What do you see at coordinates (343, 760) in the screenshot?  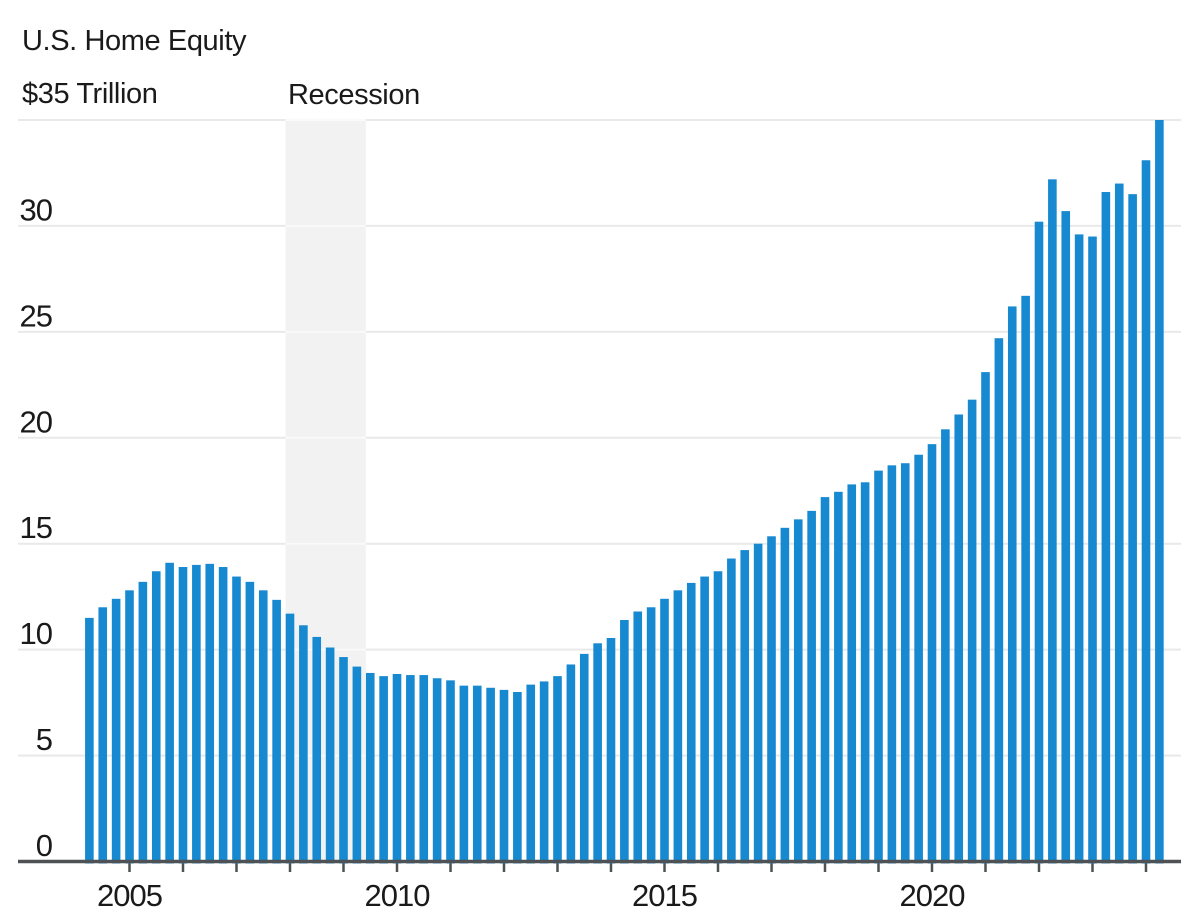 I see `bar-2009-Q1` at bounding box center [343, 760].